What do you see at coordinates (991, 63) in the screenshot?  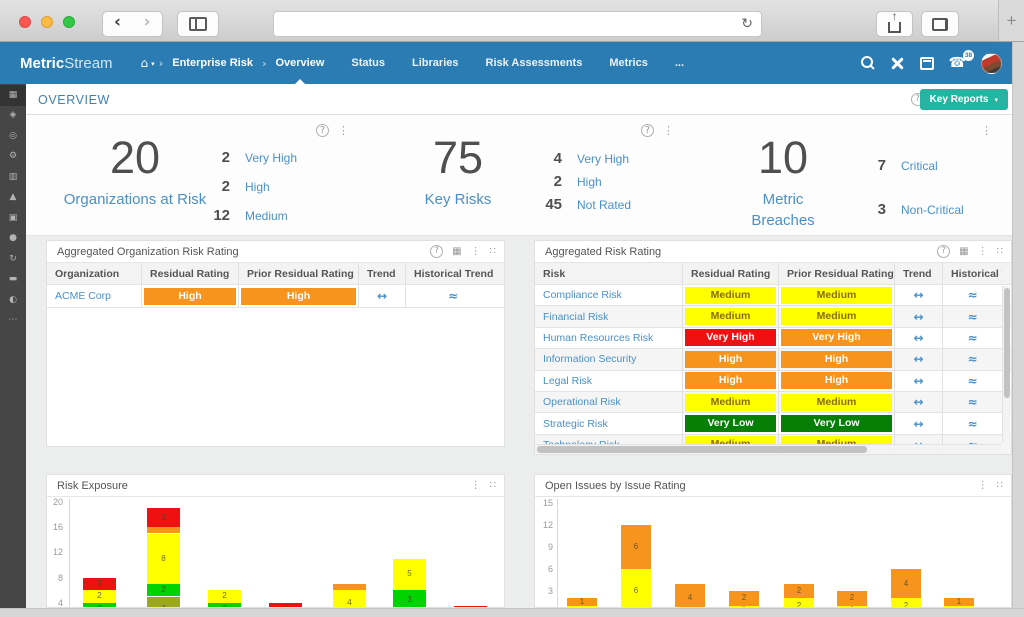 I see `avatar` at bounding box center [991, 63].